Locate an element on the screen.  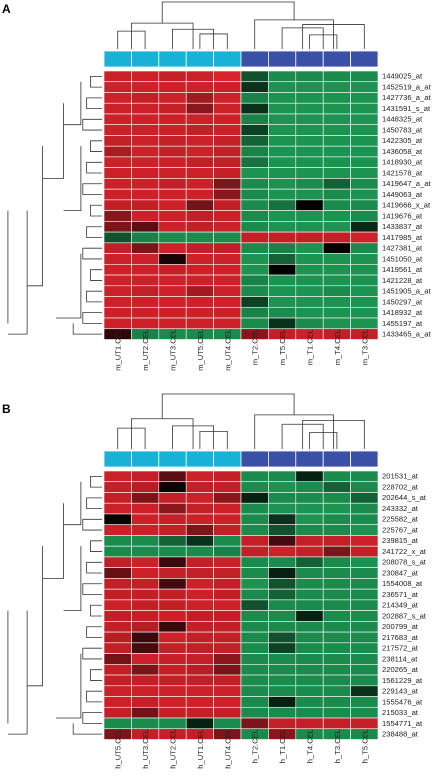
column-dendrogram is located at coordinates (241, 421).